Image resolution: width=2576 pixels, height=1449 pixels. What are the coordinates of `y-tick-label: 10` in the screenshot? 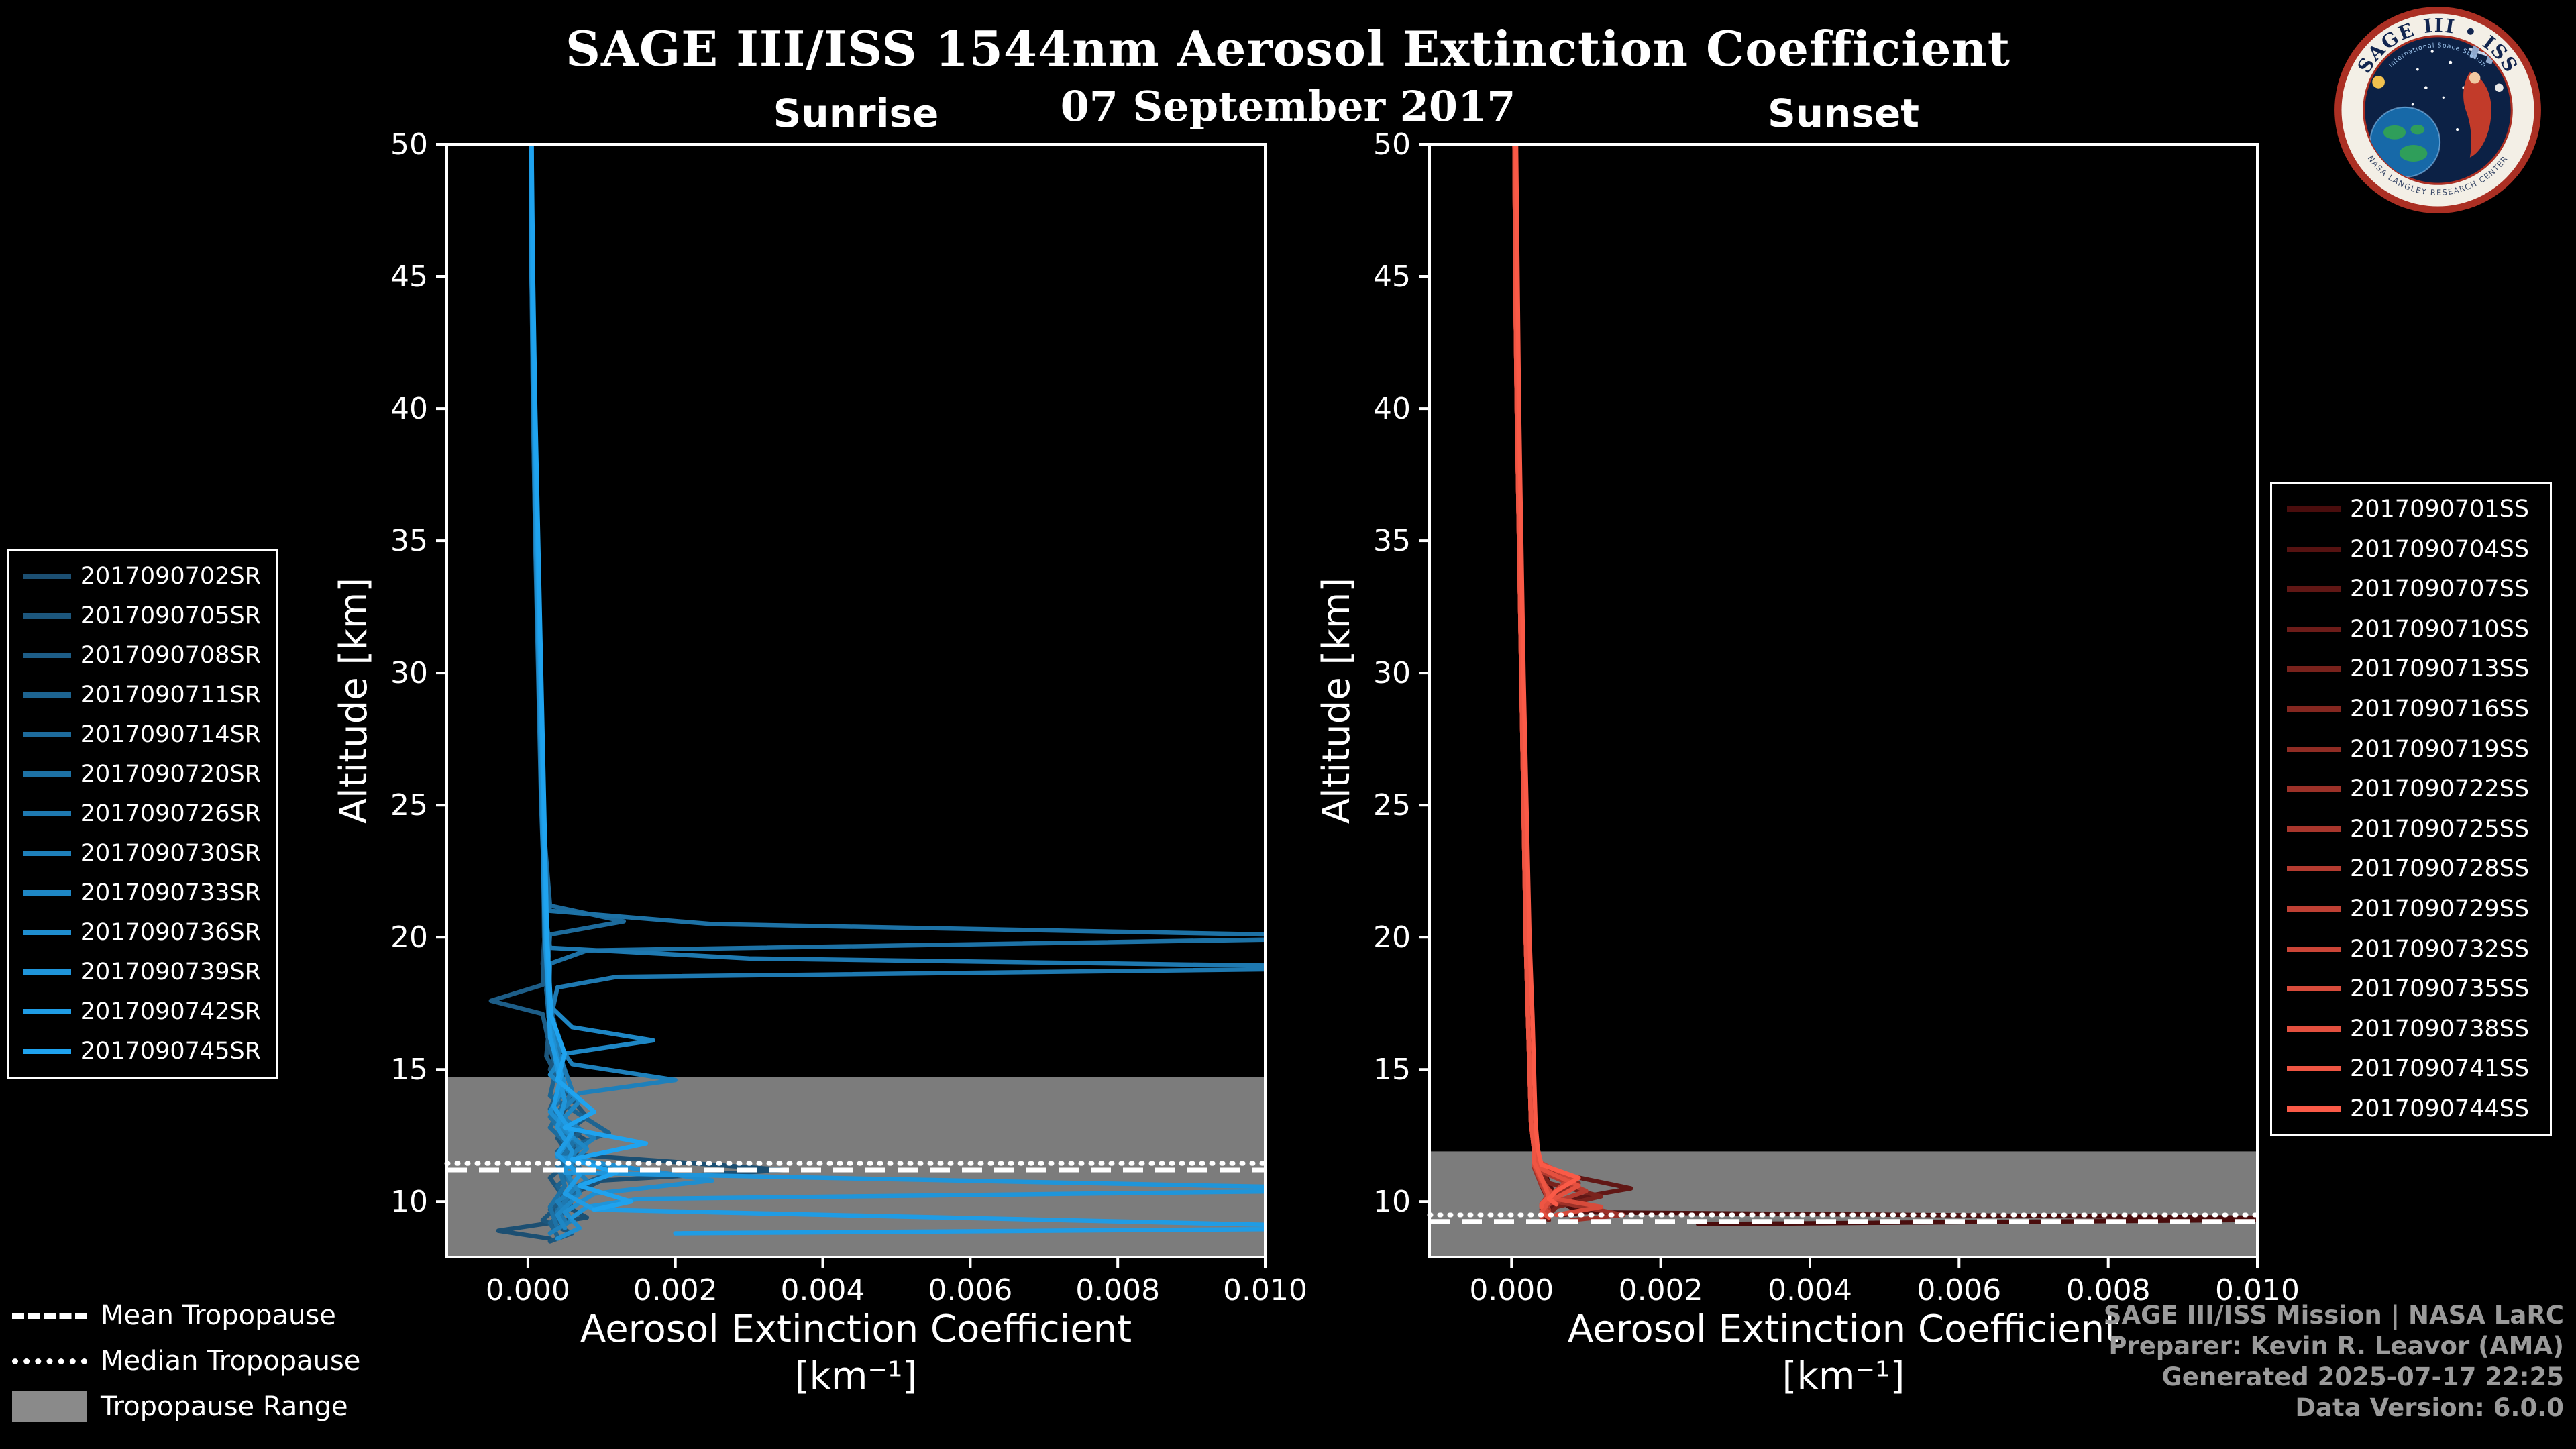 It's located at (1392, 1202).